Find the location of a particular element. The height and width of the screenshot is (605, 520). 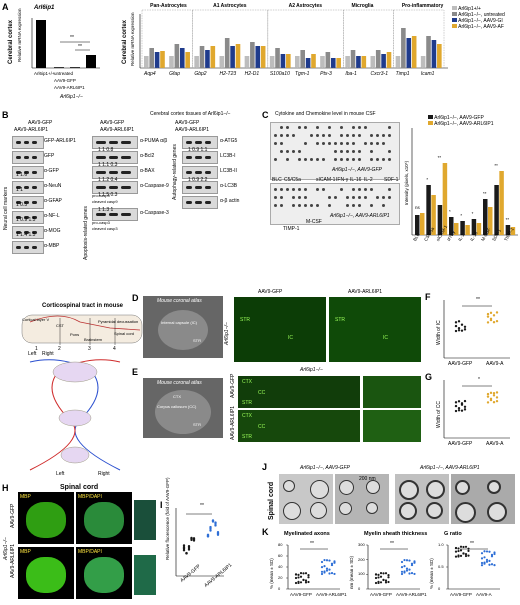

panel-d-group: Arl6ip1−/− is located at coordinates (227, 333).